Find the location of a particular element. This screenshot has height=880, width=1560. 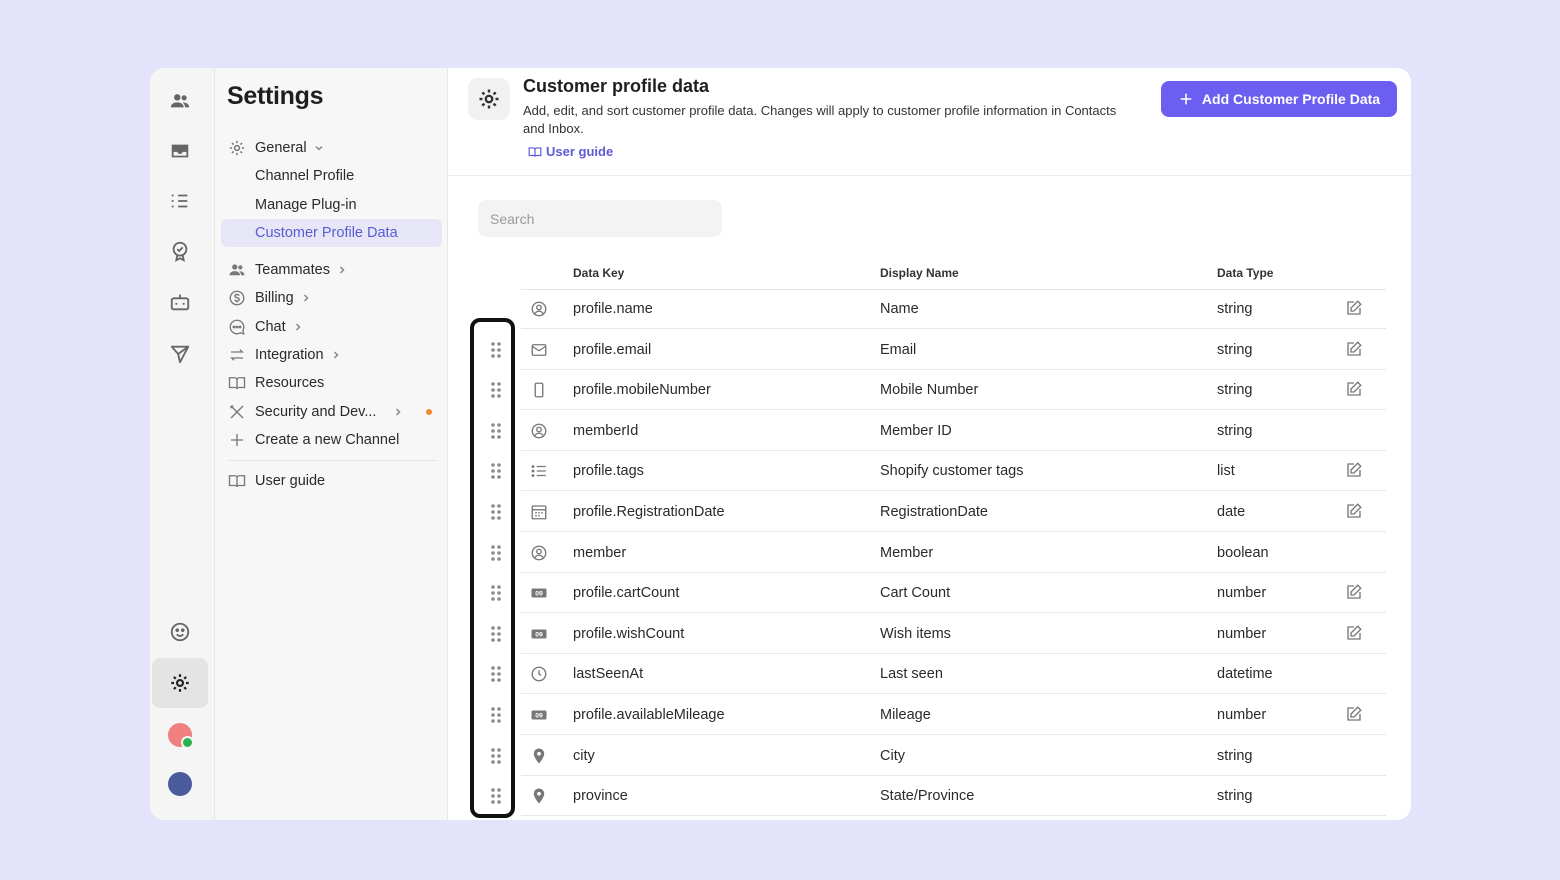

data-key-cell: profile.tags is located at coordinates (608, 471).